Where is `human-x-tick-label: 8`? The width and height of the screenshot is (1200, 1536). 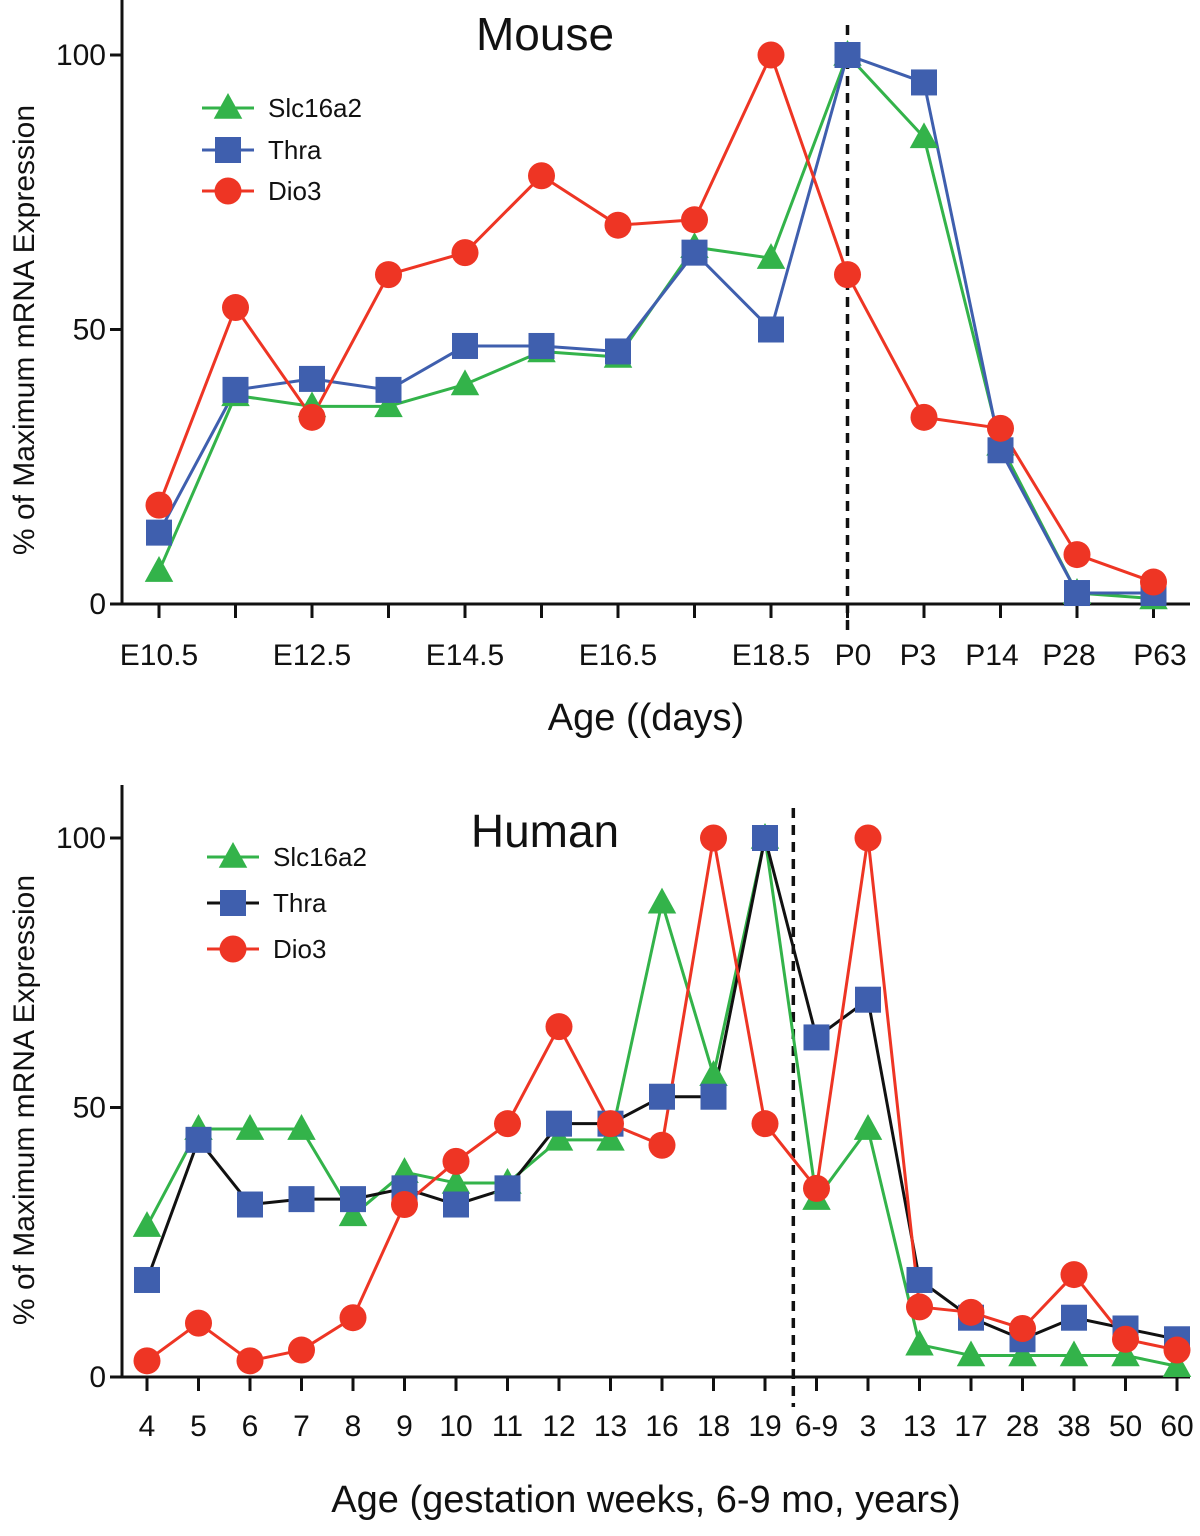
human-x-tick-label: 8 is located at coordinates (353, 1426).